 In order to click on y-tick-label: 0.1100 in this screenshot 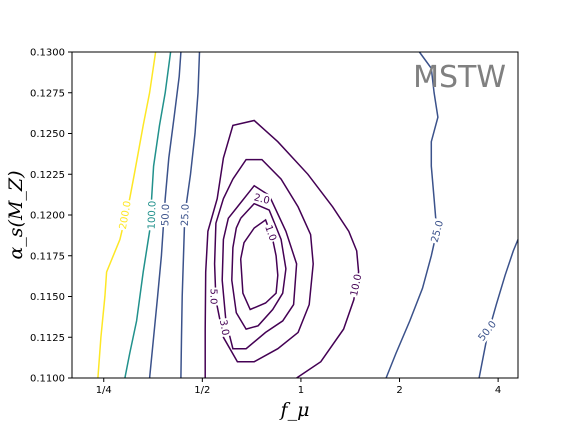, I will do `click(47, 379)`.